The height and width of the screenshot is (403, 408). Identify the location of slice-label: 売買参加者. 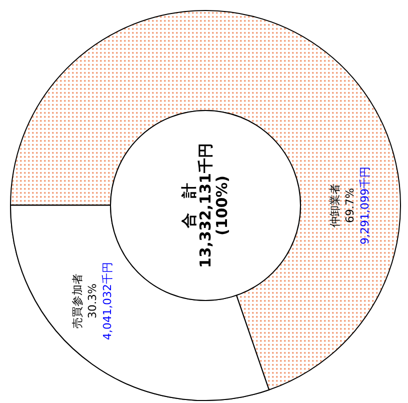
(77, 301).